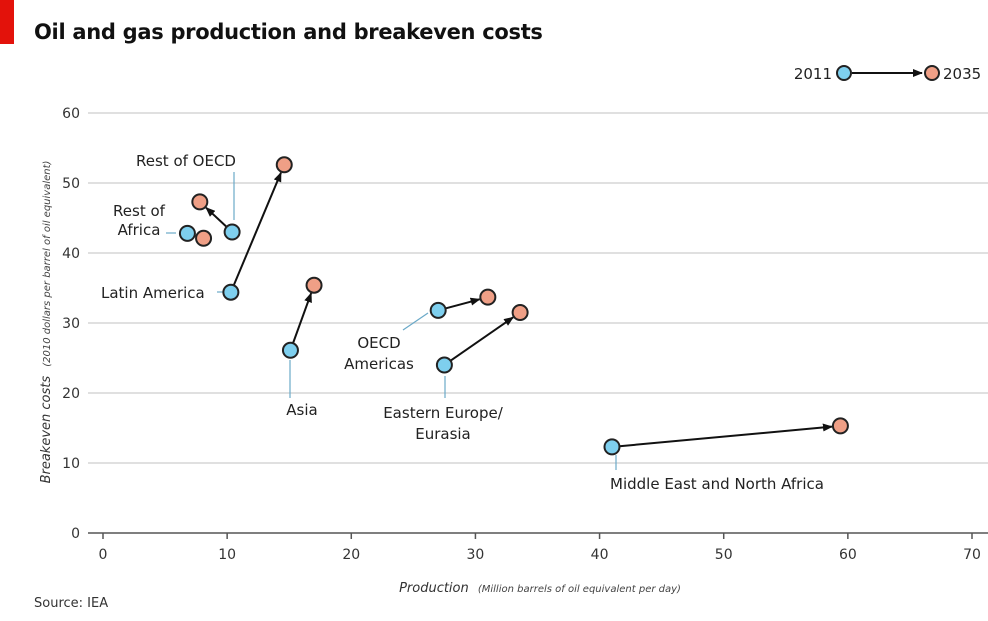  Describe the element at coordinates (463, 303) in the screenshot. I see `arrow-oecd-americas` at that location.